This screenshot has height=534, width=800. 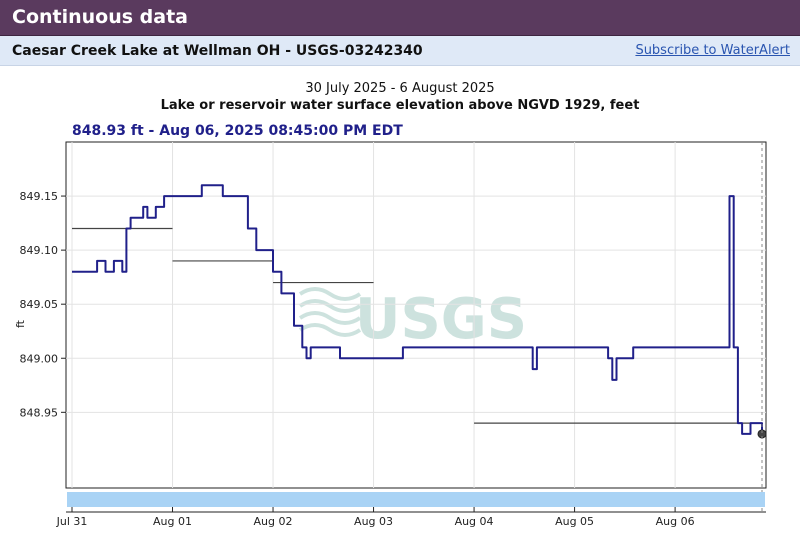 I want to click on y-axis-label: ft, so click(x=20, y=323).